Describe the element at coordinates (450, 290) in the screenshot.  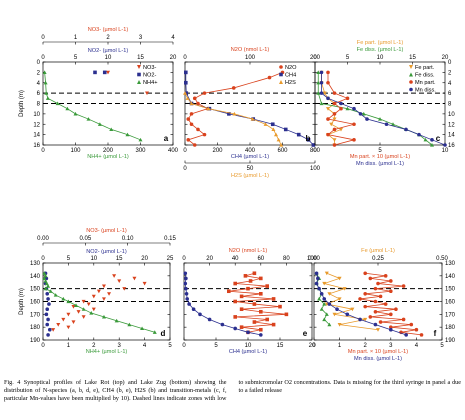
I see `y-tick-label: 150` at that location.